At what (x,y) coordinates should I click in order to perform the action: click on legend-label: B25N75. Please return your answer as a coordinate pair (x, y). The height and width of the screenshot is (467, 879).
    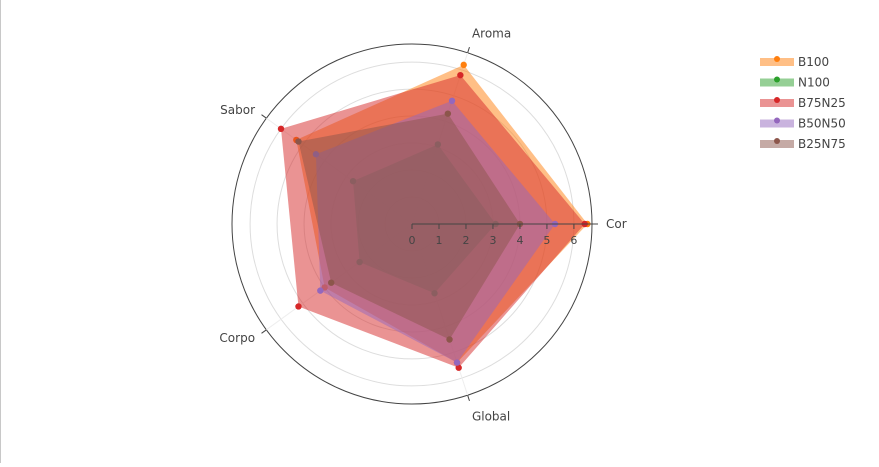
    Looking at the image, I should click on (822, 144).